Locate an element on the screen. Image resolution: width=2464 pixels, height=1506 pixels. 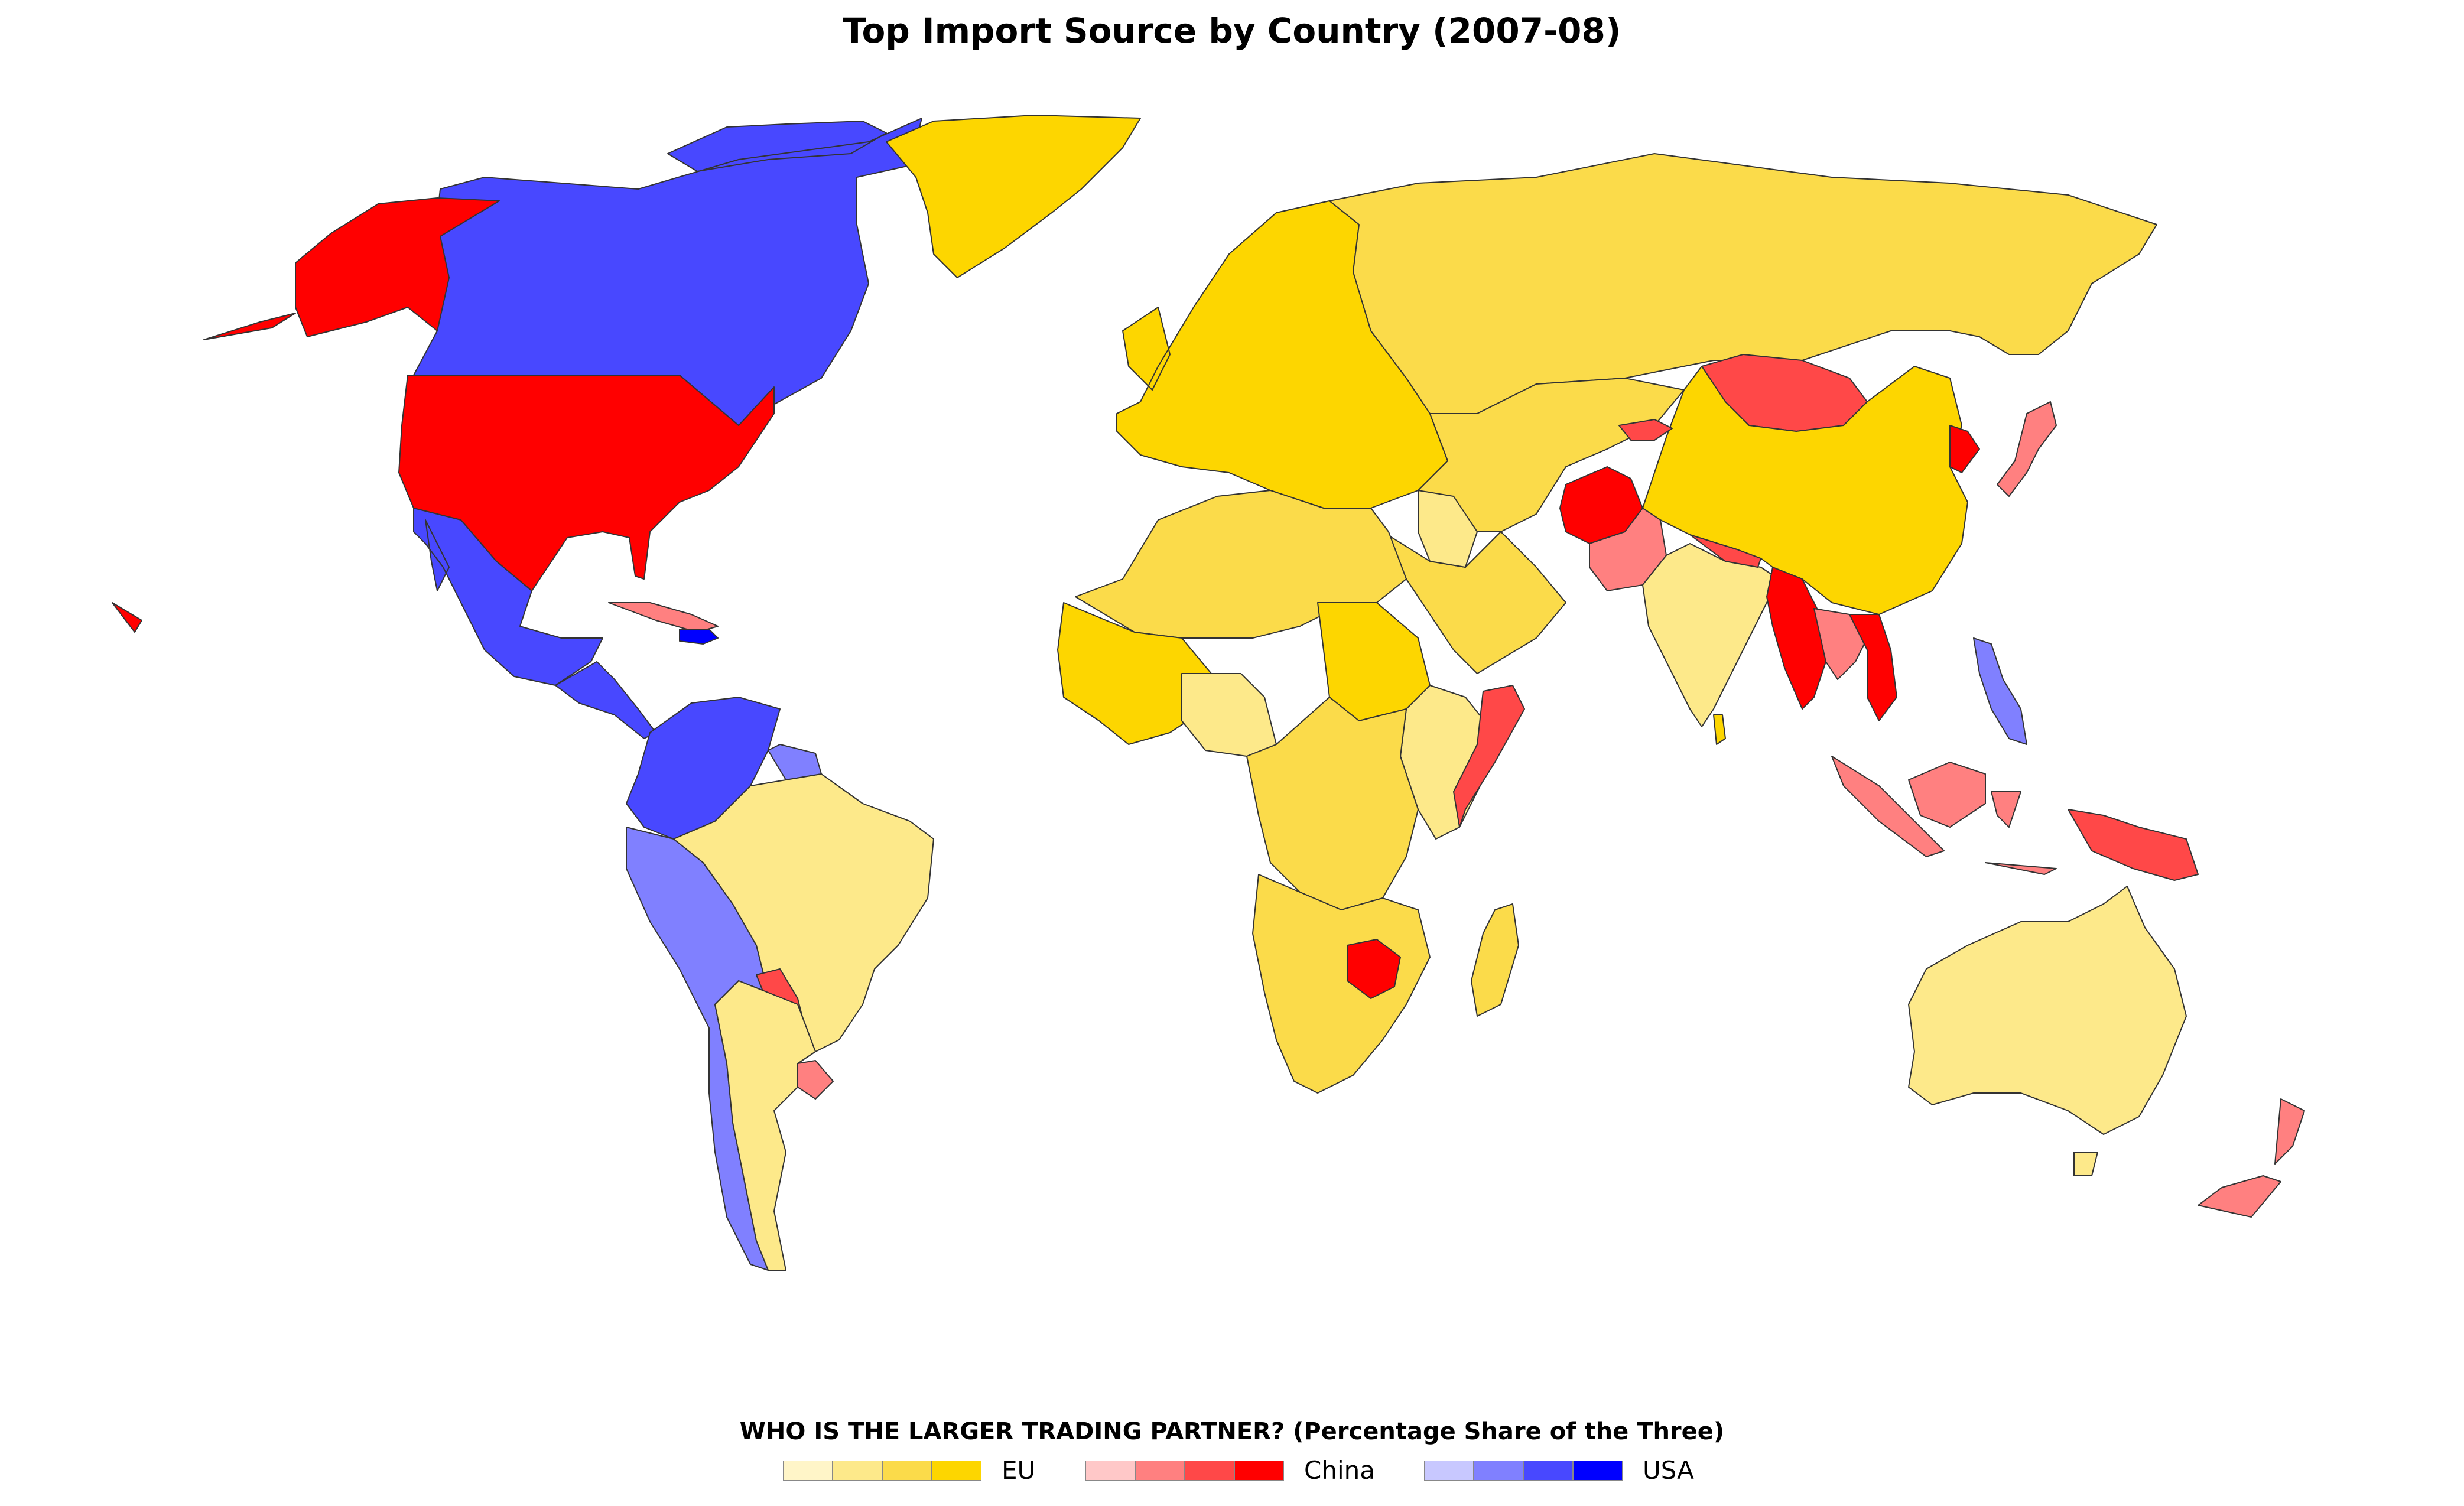
region-argentina is located at coordinates (765, 1126).